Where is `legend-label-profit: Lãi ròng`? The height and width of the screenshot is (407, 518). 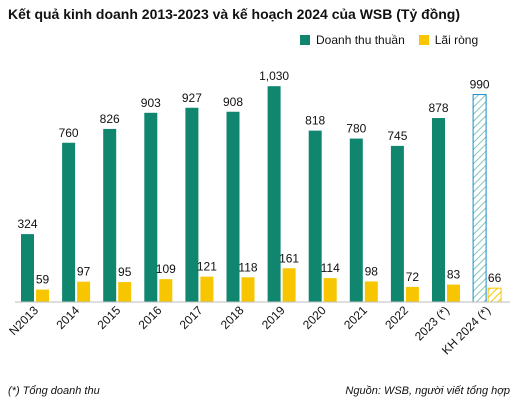 legend-label-profit: Lãi ròng is located at coordinates (456, 40).